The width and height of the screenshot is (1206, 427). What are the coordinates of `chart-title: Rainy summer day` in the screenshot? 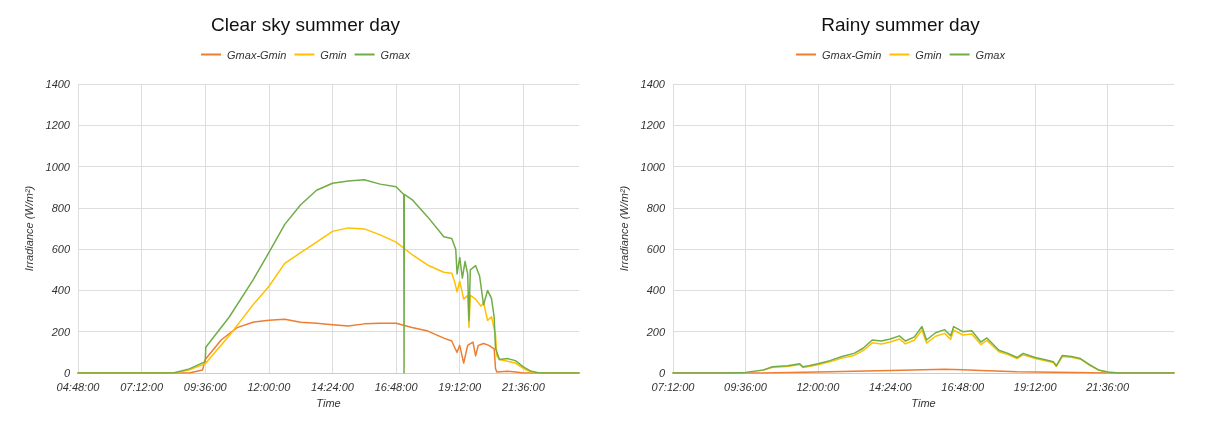 It's located at (901, 24).